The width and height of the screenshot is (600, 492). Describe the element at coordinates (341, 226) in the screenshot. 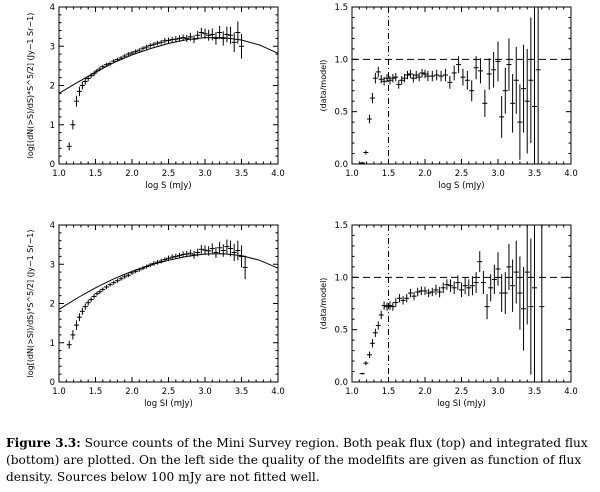

I see `y-tick-label: 1.5` at that location.